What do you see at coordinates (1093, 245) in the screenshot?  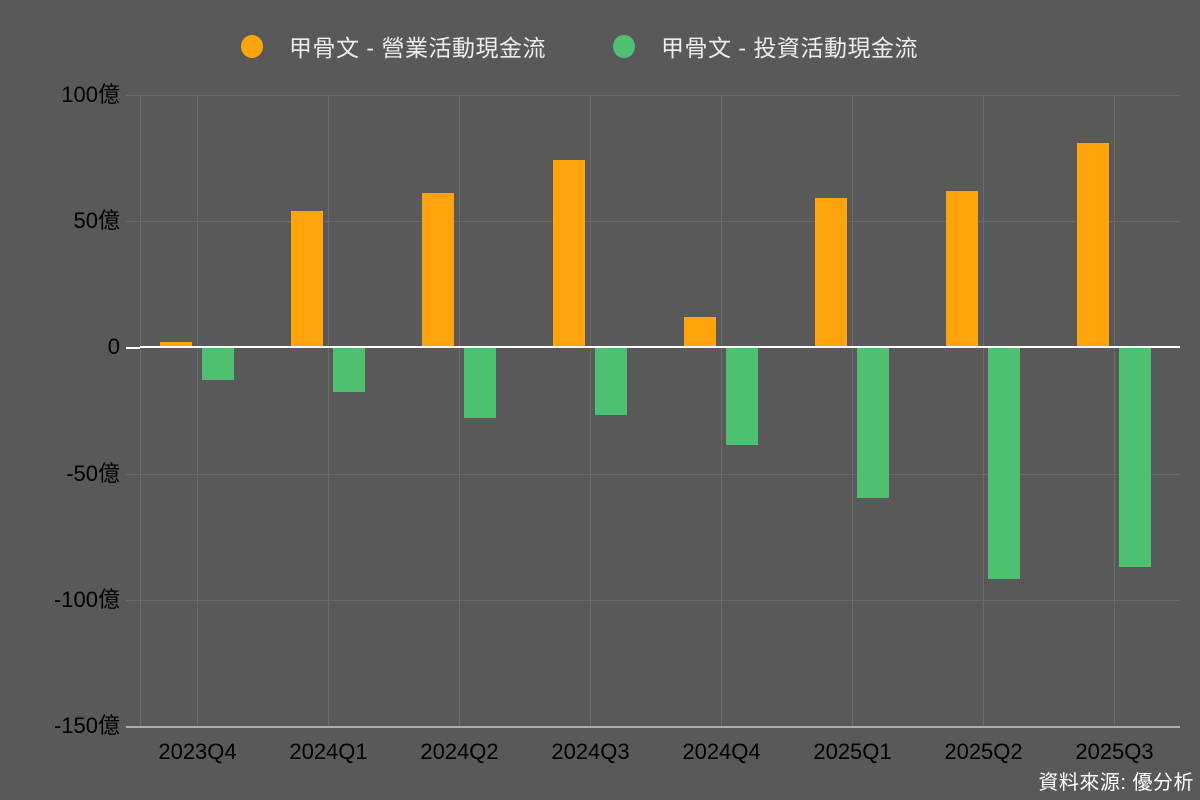 I see `bar-operating-2025Q3` at bounding box center [1093, 245].